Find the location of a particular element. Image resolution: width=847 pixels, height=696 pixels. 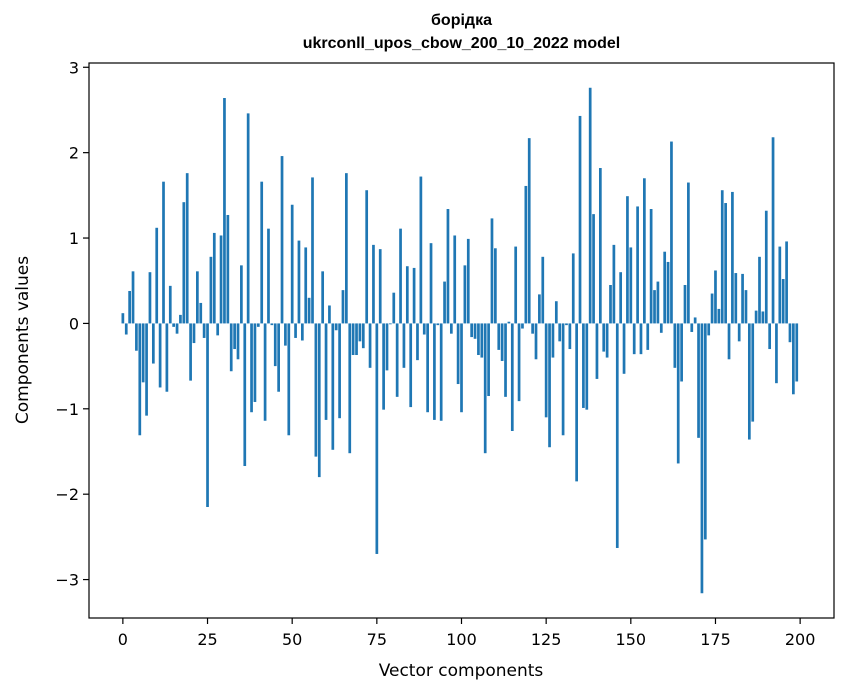

x-tick-label-6: 150 is located at coordinates (631, 639).